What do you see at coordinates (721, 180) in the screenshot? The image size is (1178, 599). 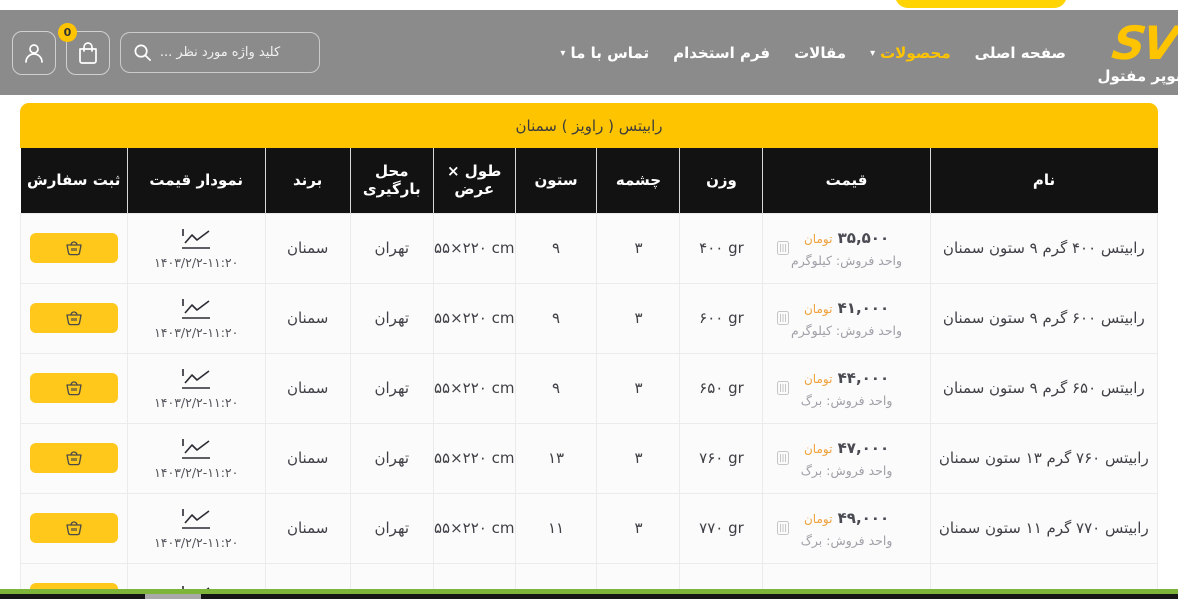 I see `col-header-weight: وزن` at bounding box center [721, 180].